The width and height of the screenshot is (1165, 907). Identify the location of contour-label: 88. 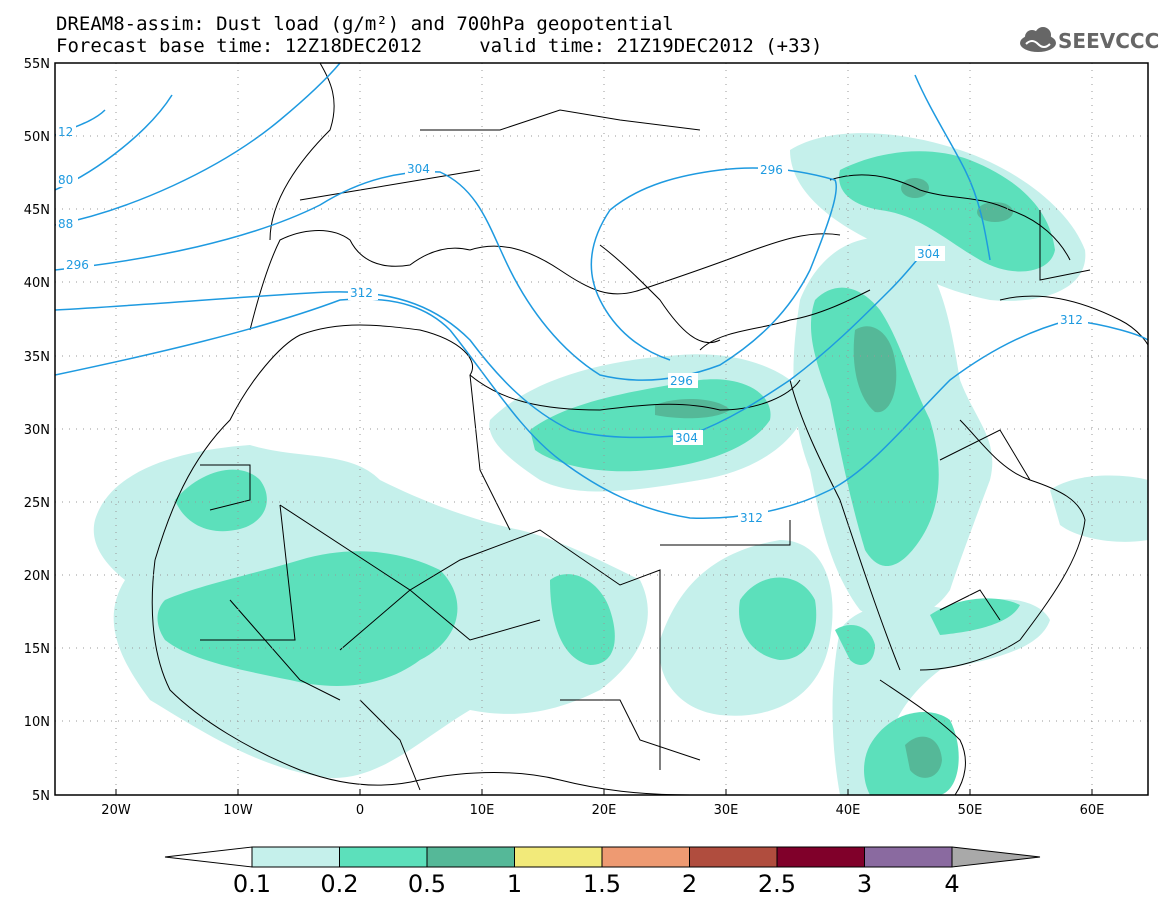
(65, 224).